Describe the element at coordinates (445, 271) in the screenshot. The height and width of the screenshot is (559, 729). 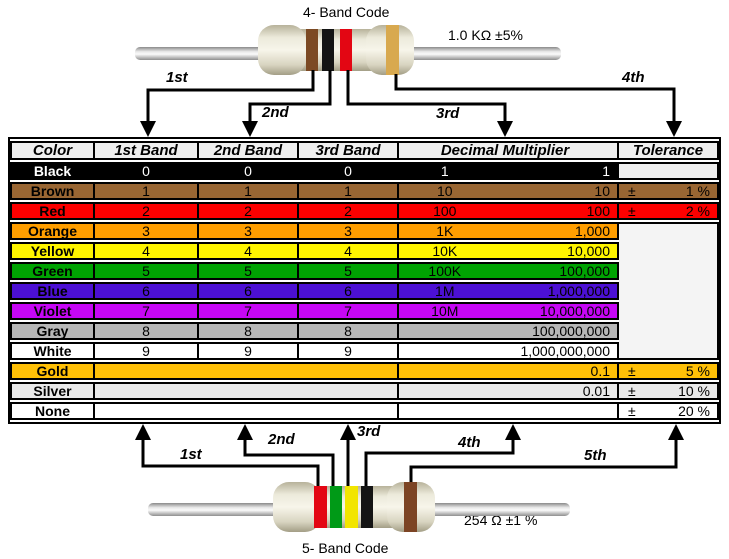
I see `multiplier-prefix: 100K` at that location.